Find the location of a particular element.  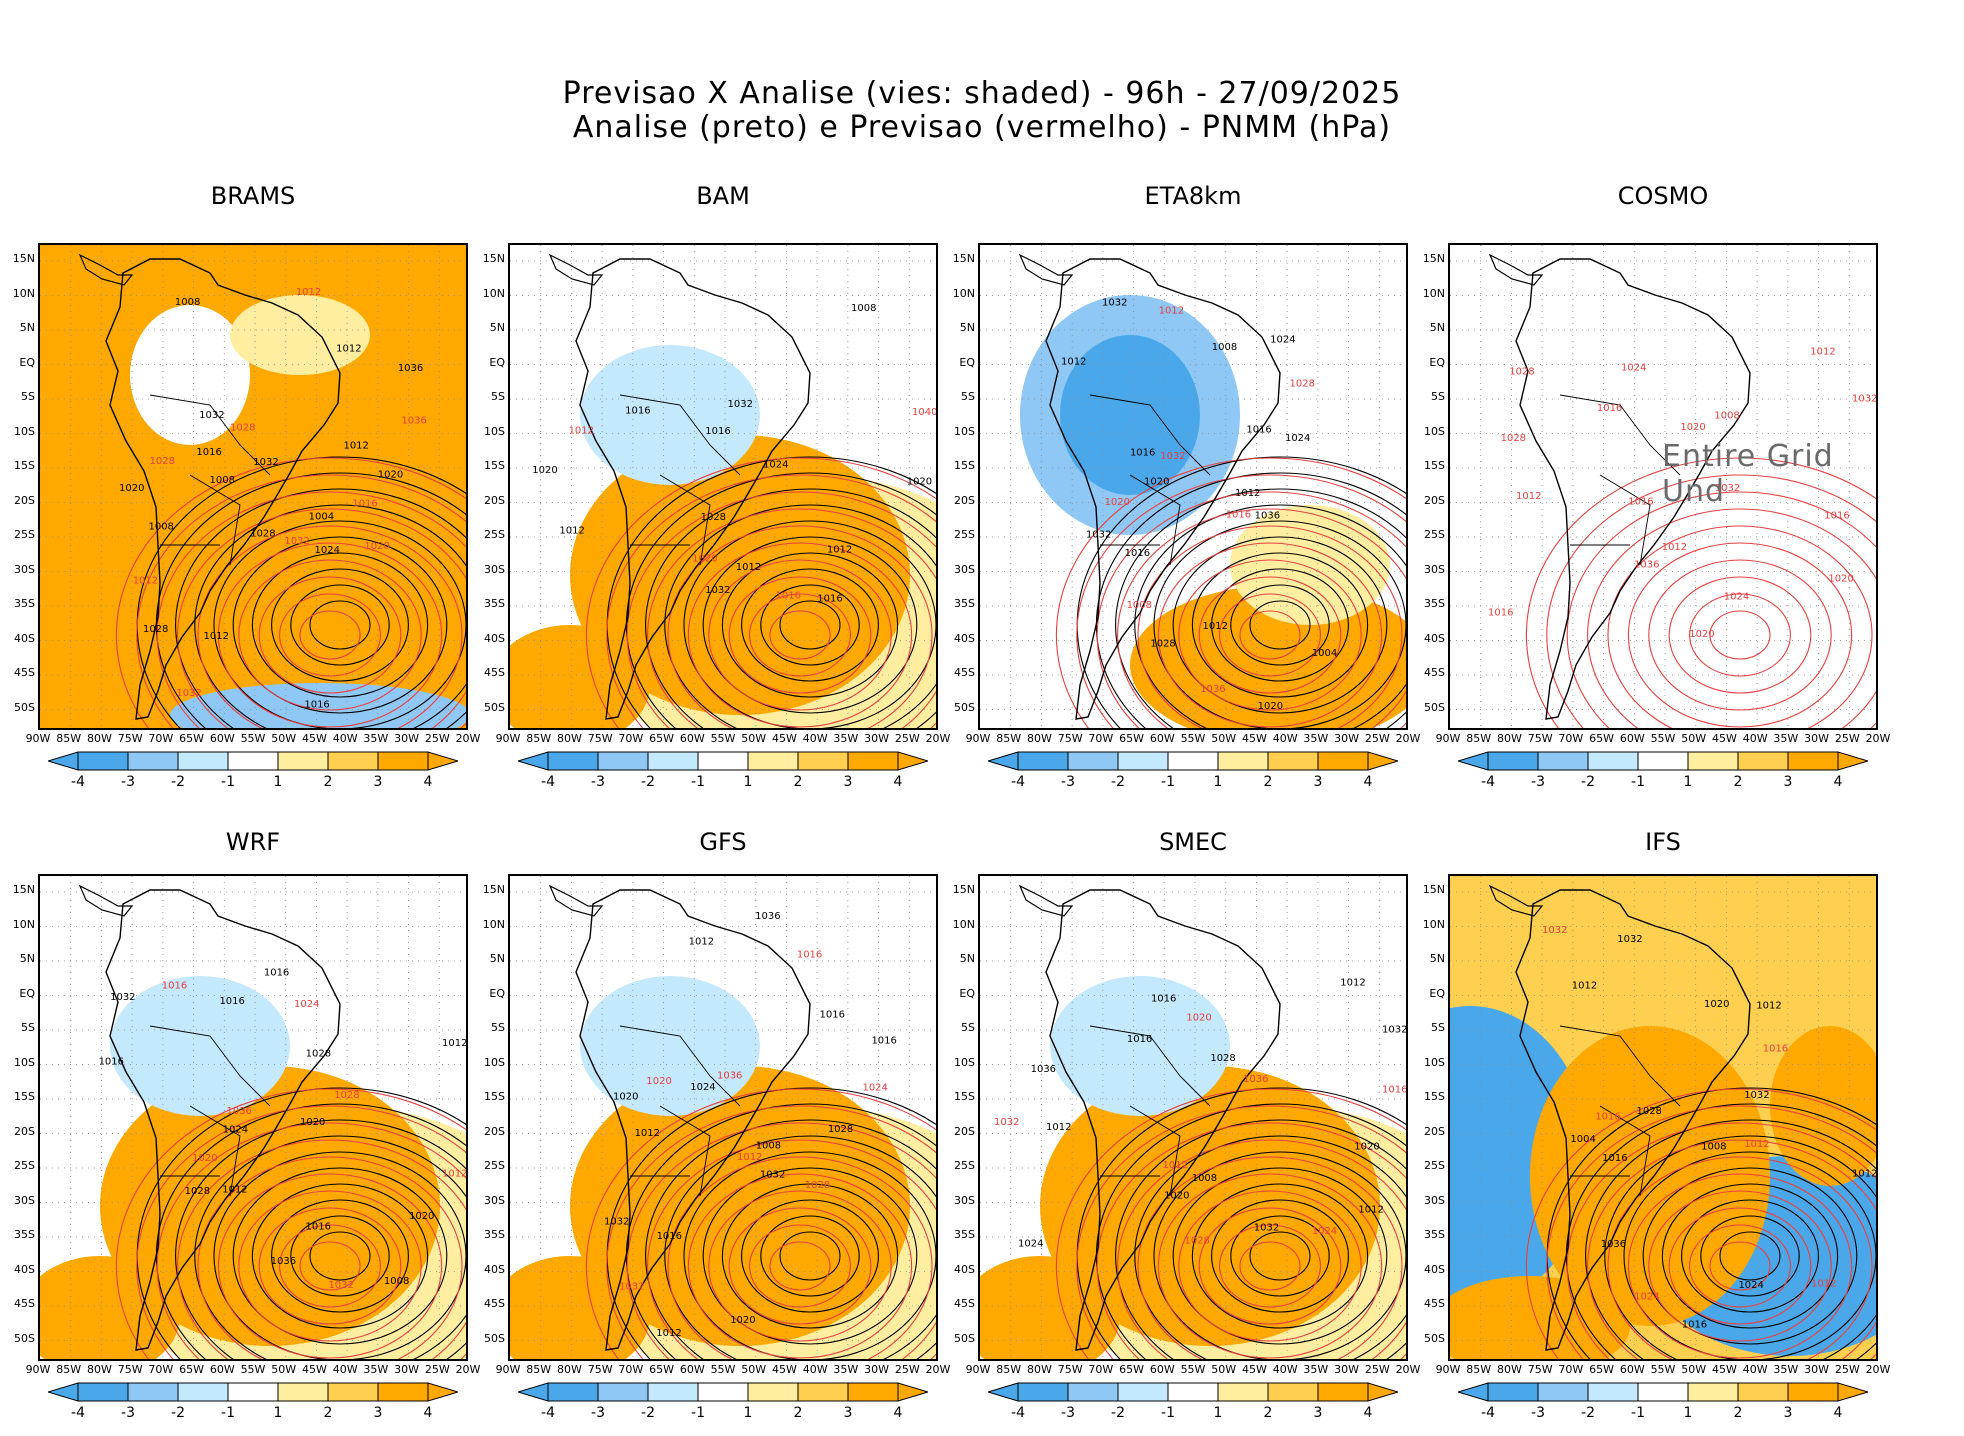

contour-label: 1036 is located at coordinates (1255, 1079).